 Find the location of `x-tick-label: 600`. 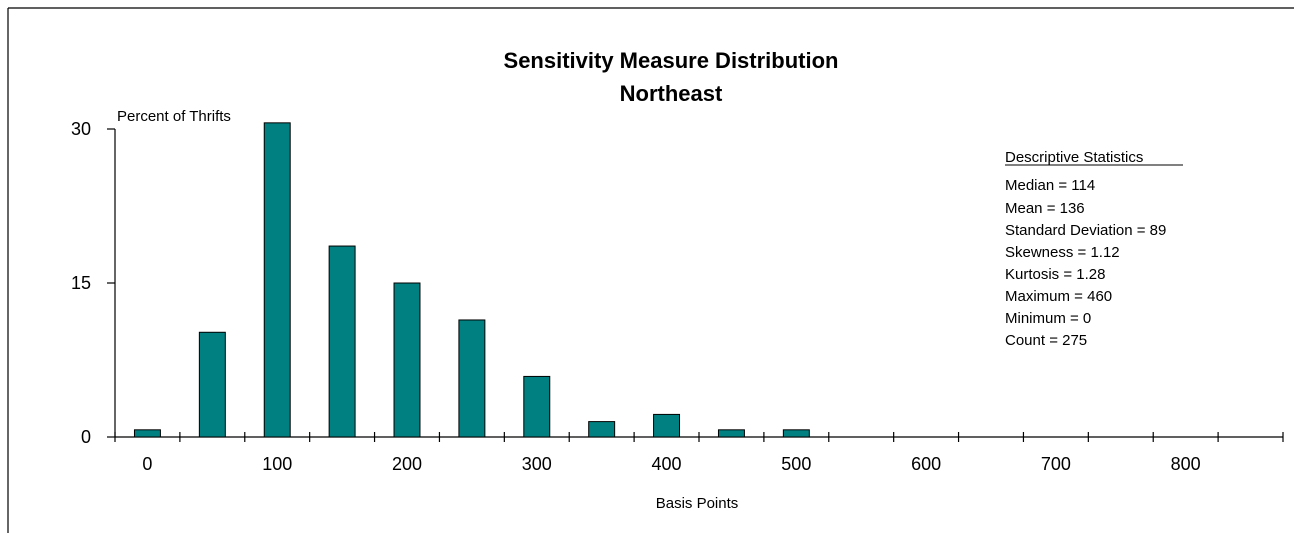

x-tick-label: 600 is located at coordinates (926, 464).